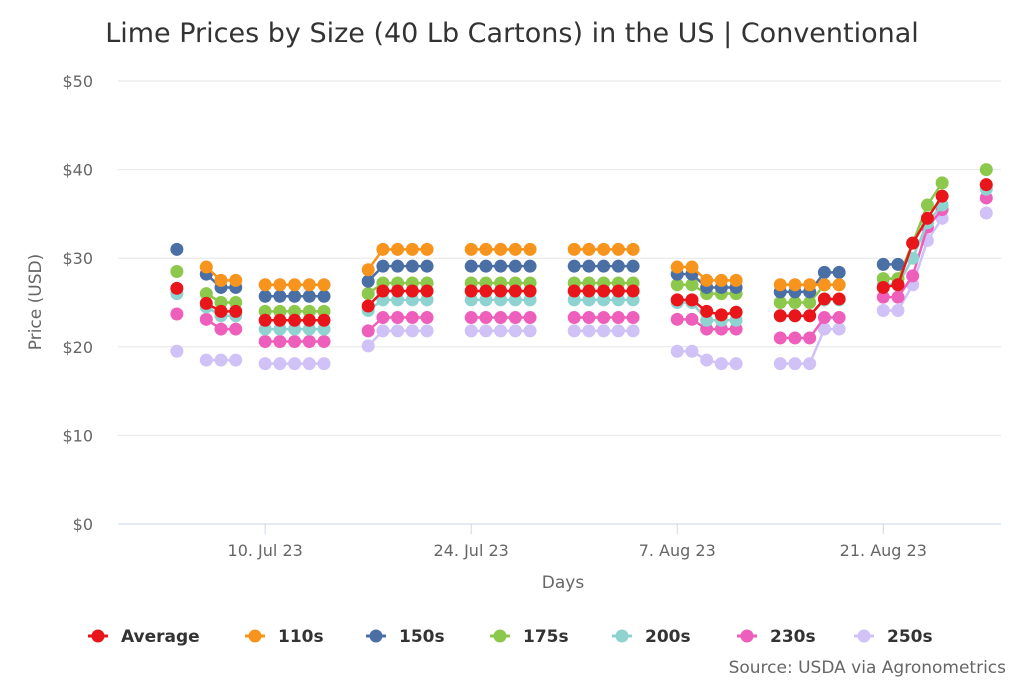  I want to click on legend-item-250s: 250s, so click(893, 637).